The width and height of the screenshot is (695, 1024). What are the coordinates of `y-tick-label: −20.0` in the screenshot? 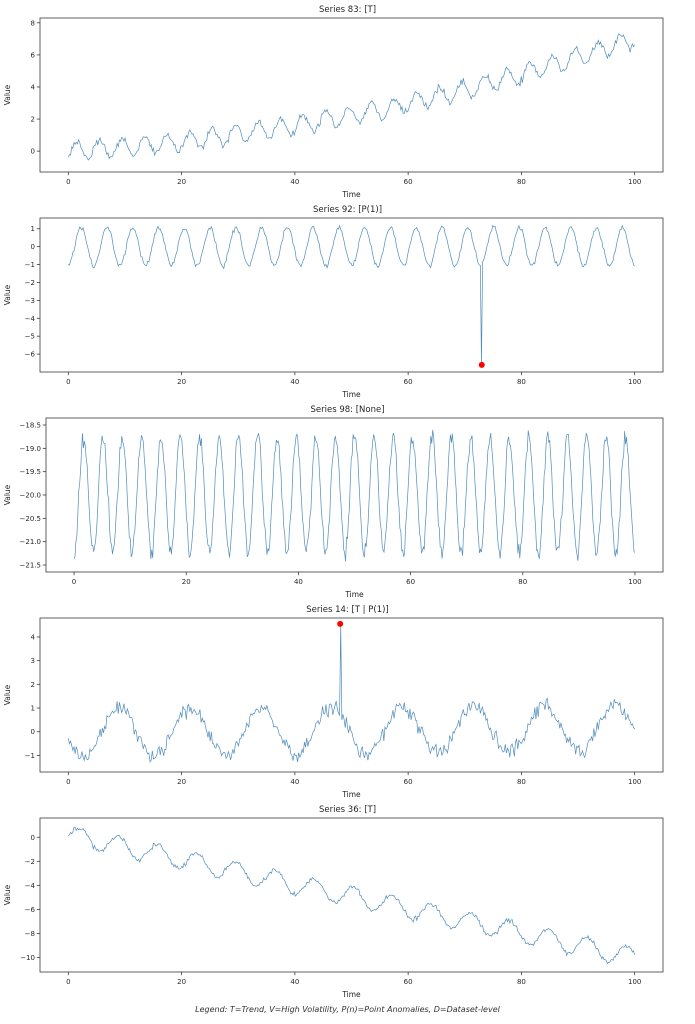 It's located at (30, 496).